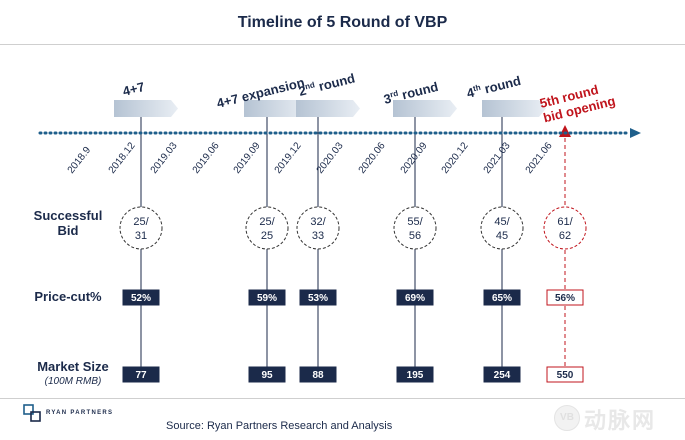  What do you see at coordinates (415, 236) in the screenshot?
I see `successful-bid-total: 56` at bounding box center [415, 236].